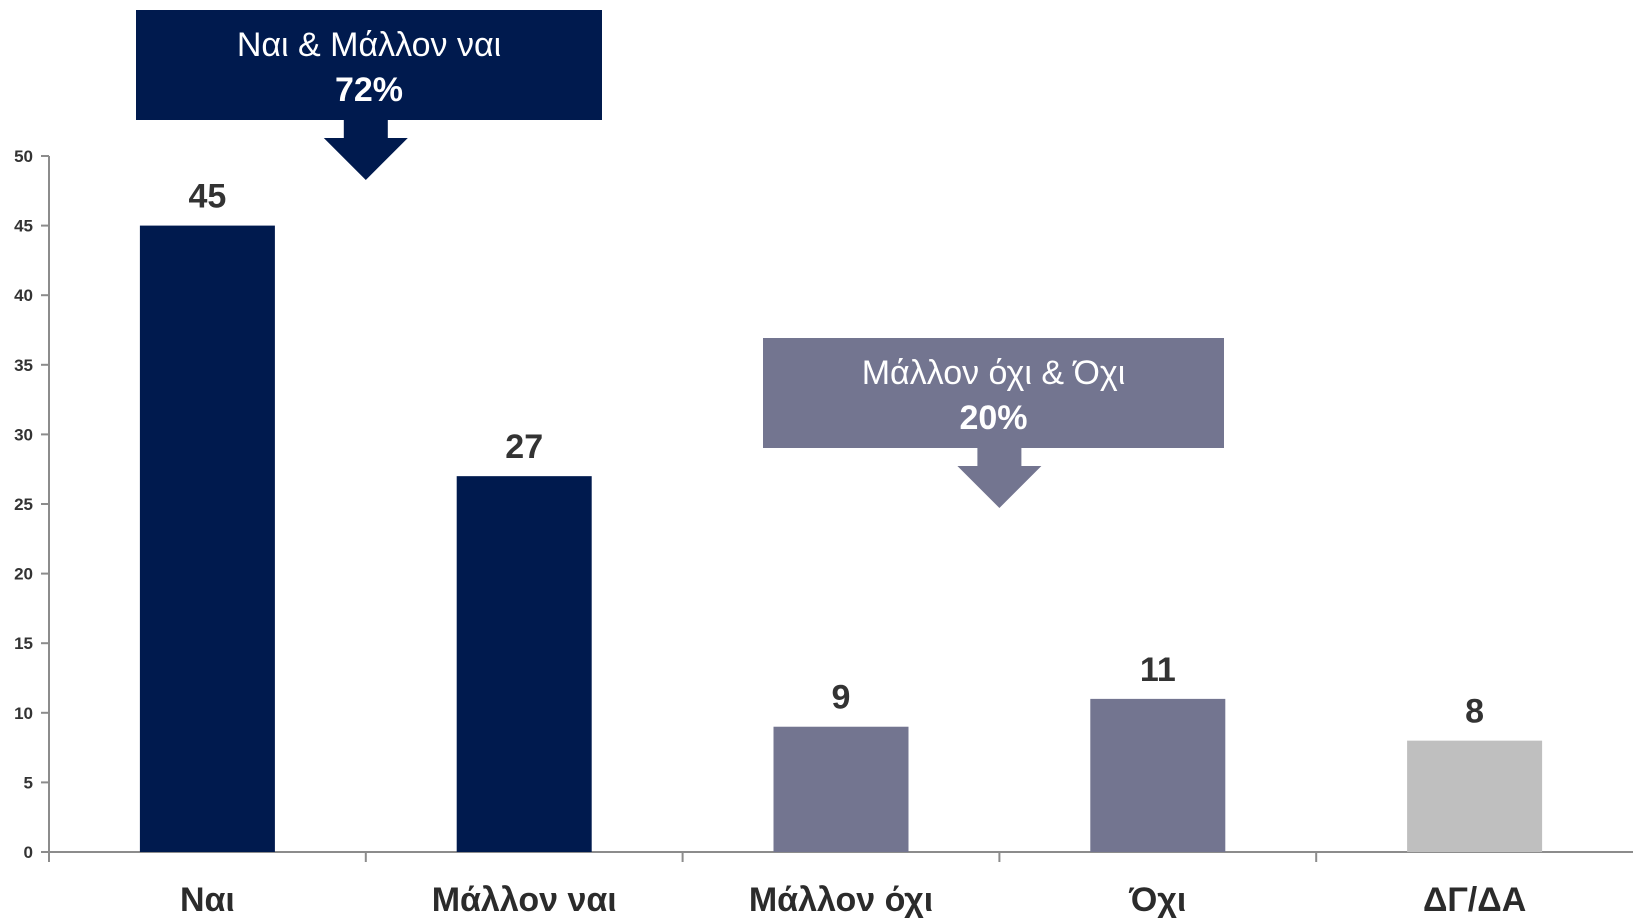 This screenshot has height=920, width=1633. Describe the element at coordinates (1474, 712) in the screenshot. I see `value-label: 8` at that location.